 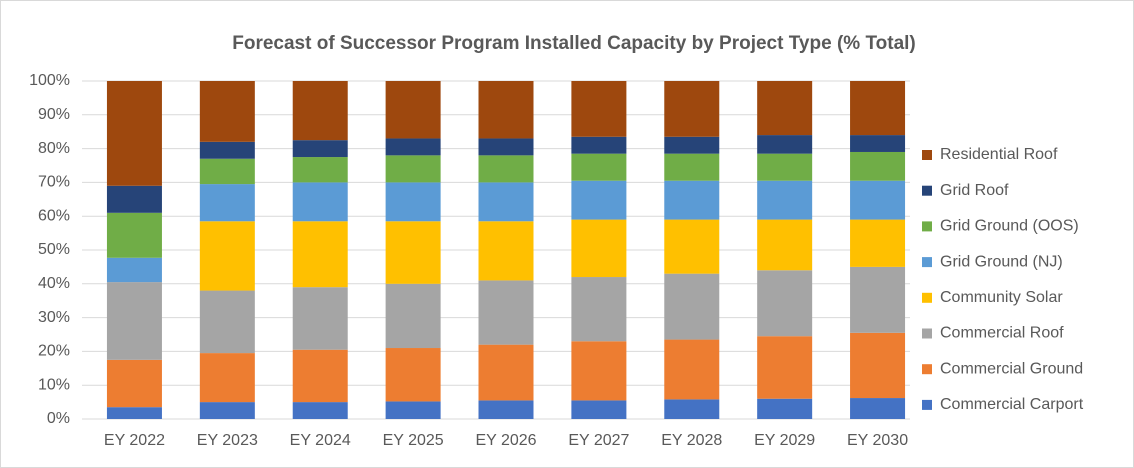 What do you see at coordinates (1012, 404) in the screenshot?
I see `legend-label: Commercial Carport` at bounding box center [1012, 404].